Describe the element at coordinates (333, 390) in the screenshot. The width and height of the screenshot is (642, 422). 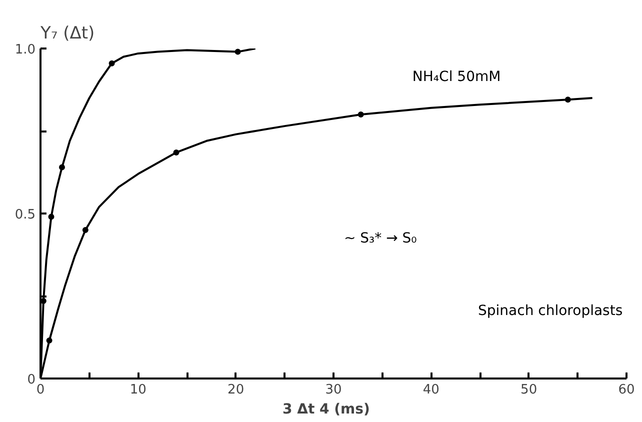
I see `x-tick-label: 30` at that location.